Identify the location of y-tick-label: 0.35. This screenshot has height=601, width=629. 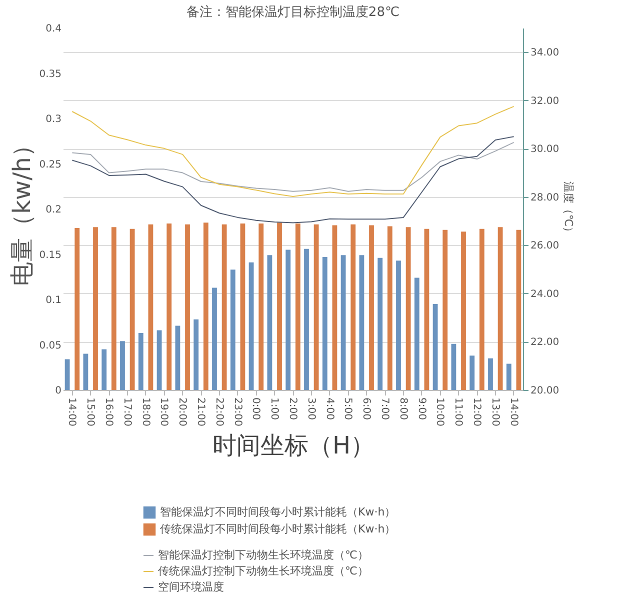
(50, 74).